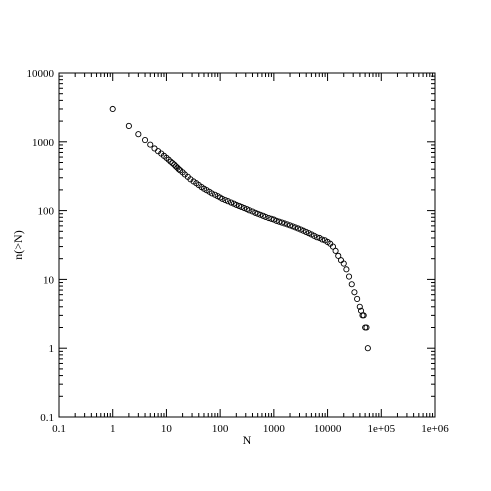 The image size is (491, 491). Describe the element at coordinates (220, 429) in the screenshot. I see `x-tick-label: 100` at that location.